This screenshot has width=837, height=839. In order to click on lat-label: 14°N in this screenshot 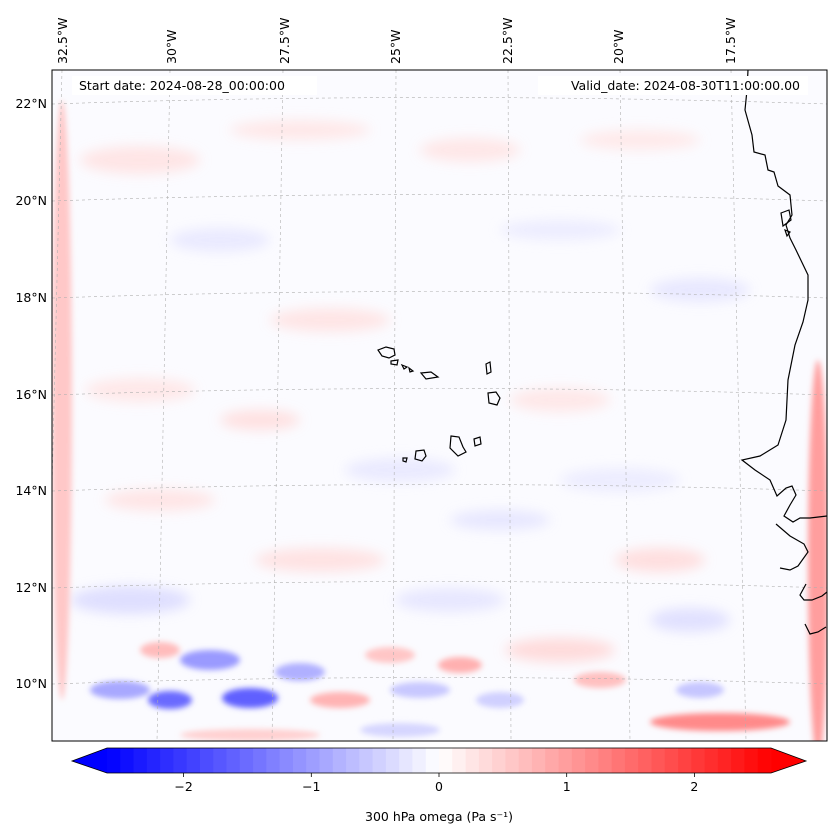, I will do `click(31, 490)`.